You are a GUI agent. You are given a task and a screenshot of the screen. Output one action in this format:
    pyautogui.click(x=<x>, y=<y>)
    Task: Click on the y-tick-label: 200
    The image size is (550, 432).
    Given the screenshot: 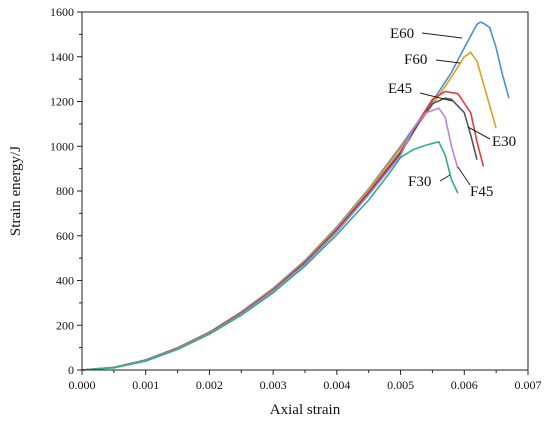 What is the action you would take?
    pyautogui.click(x=65, y=325)
    